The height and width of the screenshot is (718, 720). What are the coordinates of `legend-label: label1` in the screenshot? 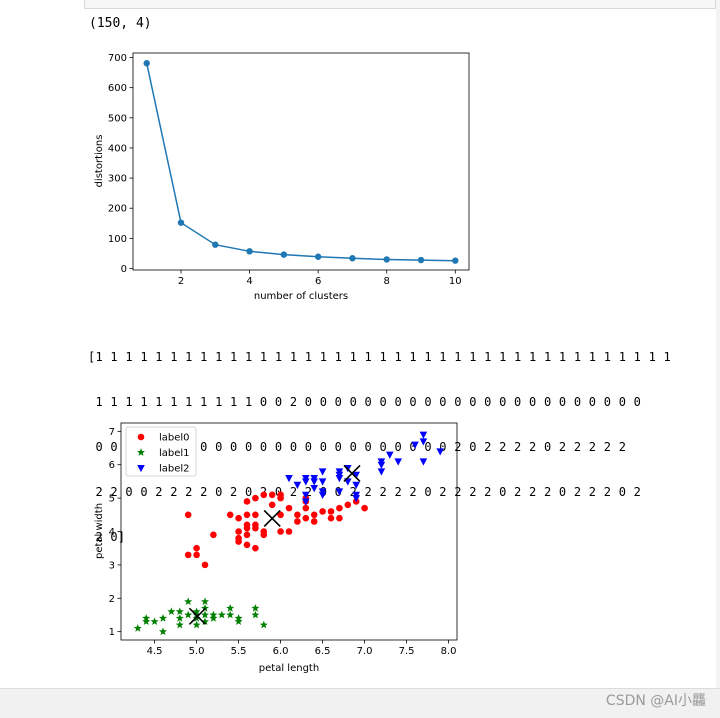 It's located at (174, 453).